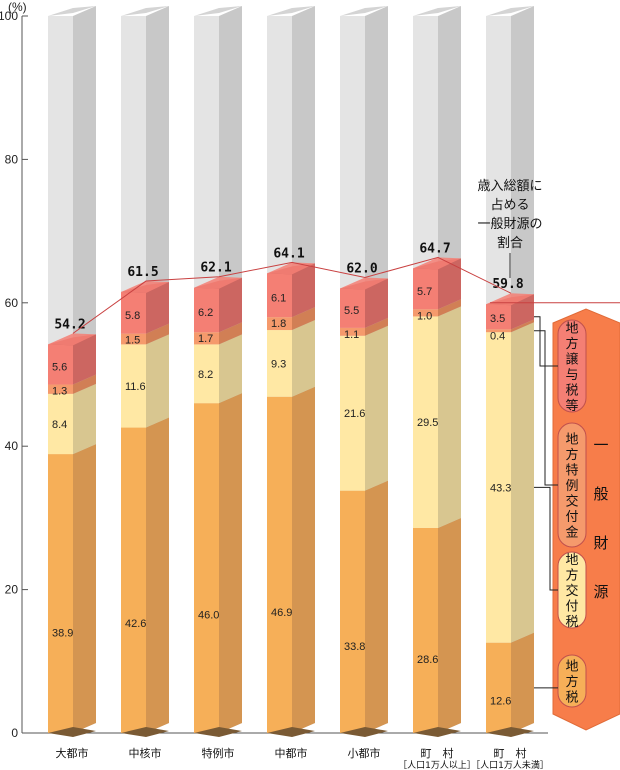 The width and height of the screenshot is (620, 770). What do you see at coordinates (437, 765) in the screenshot?
I see `category-sublabel: ［人口1万人以上］` at bounding box center [437, 765].